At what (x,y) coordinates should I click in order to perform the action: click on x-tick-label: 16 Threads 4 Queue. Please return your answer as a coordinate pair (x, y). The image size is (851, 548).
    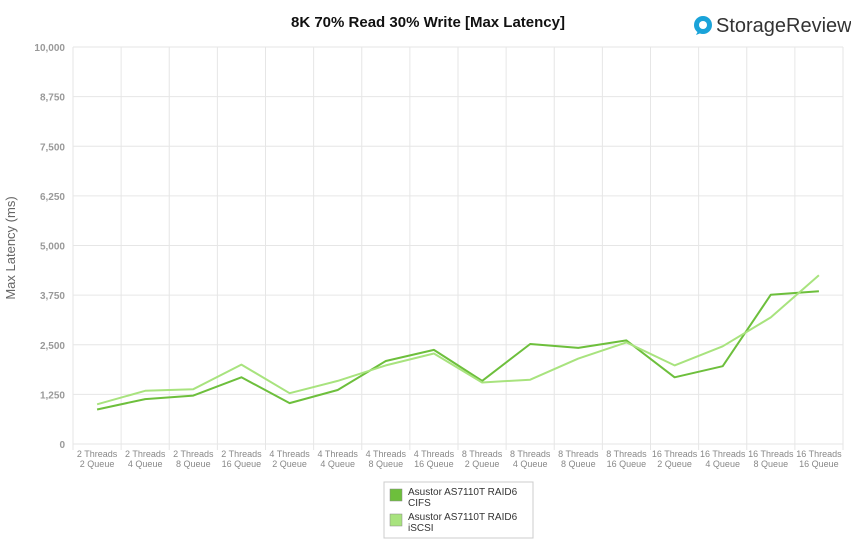
    Looking at the image, I should click on (723, 459).